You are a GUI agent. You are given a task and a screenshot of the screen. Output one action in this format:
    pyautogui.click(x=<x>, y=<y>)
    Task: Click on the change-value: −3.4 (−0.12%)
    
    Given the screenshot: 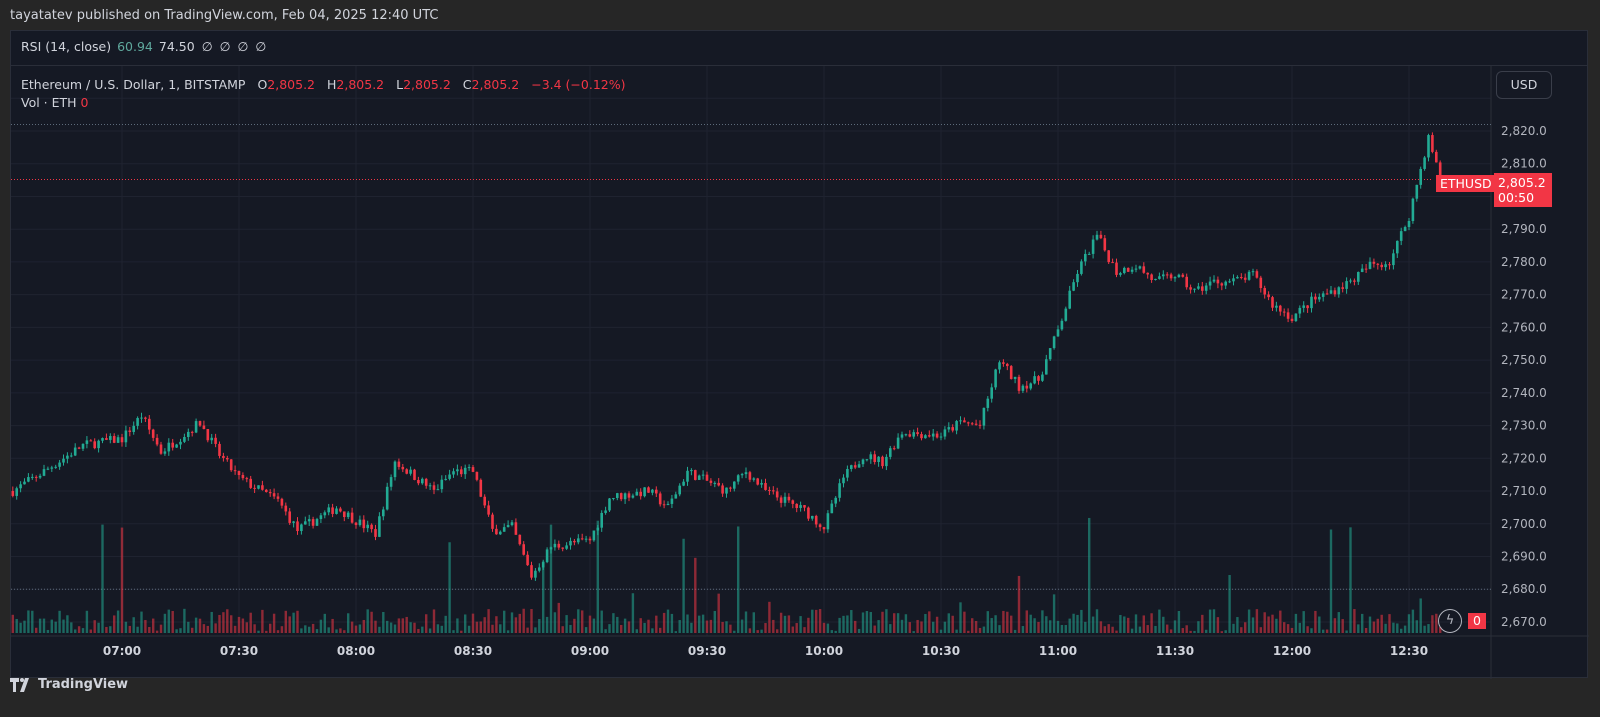 What is the action you would take?
    pyautogui.click(x=578, y=84)
    